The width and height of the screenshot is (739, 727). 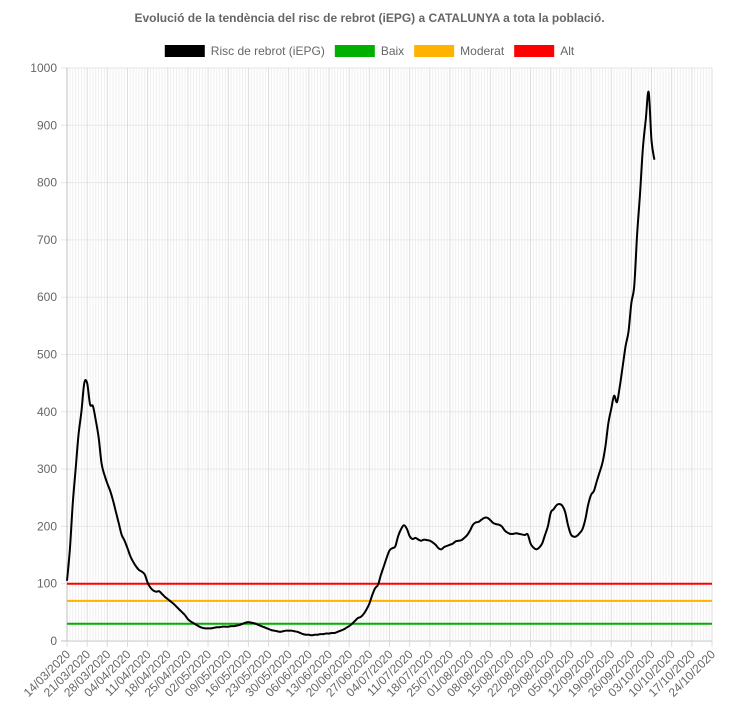 What do you see at coordinates (47, 125) in the screenshot?
I see `y-tick-label: 900` at bounding box center [47, 125].